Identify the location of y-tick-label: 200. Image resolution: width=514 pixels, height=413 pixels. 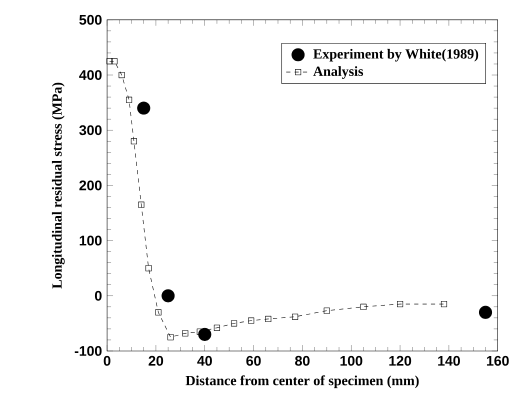
(90, 185).